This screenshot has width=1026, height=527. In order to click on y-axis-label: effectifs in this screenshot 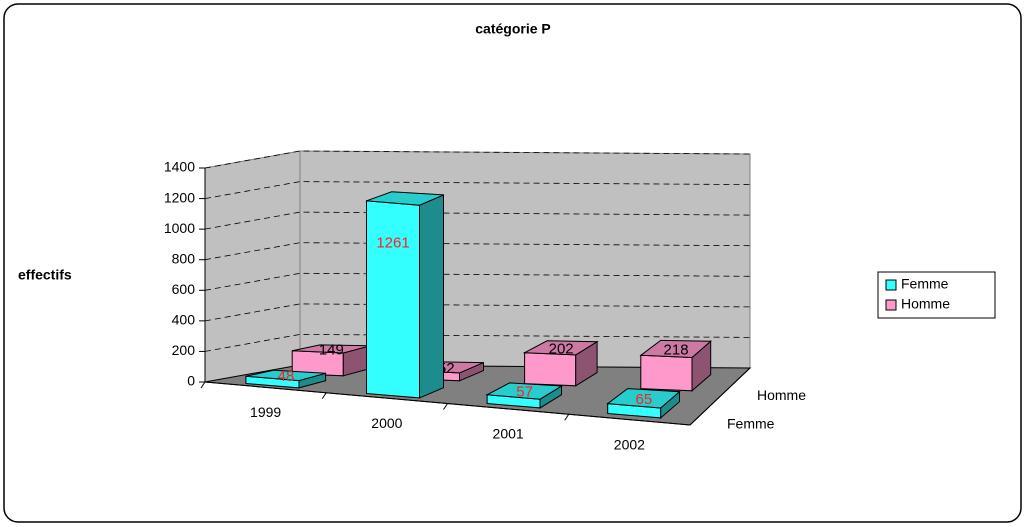, I will do `click(45, 275)`.